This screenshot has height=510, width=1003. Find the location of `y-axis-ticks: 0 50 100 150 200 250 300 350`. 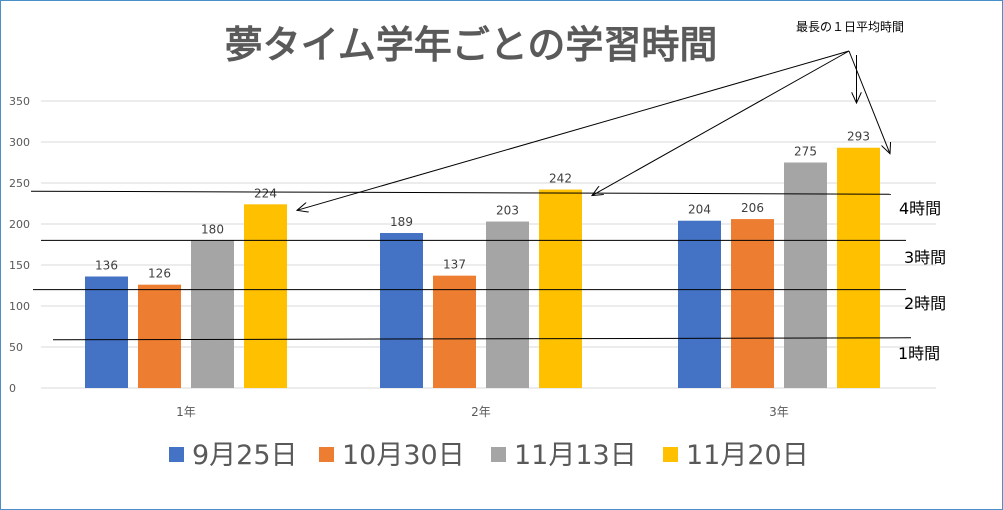

y-axis-ticks: 0 50 100 150 200 250 300 350 is located at coordinates (19, 245).